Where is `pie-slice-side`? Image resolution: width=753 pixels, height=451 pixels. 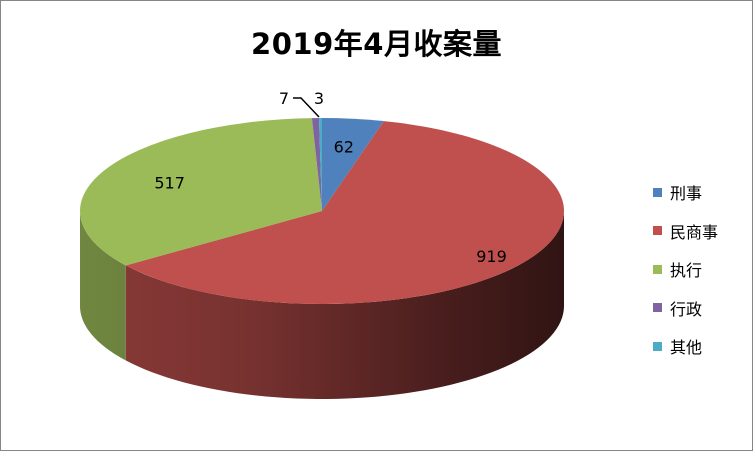 pie-slice-side is located at coordinates (103, 286).